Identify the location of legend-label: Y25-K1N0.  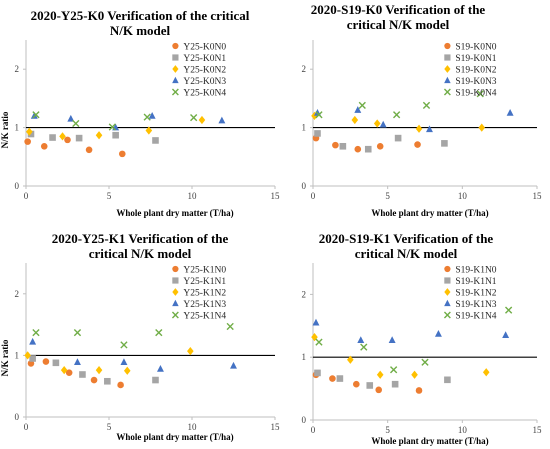
(204, 270).